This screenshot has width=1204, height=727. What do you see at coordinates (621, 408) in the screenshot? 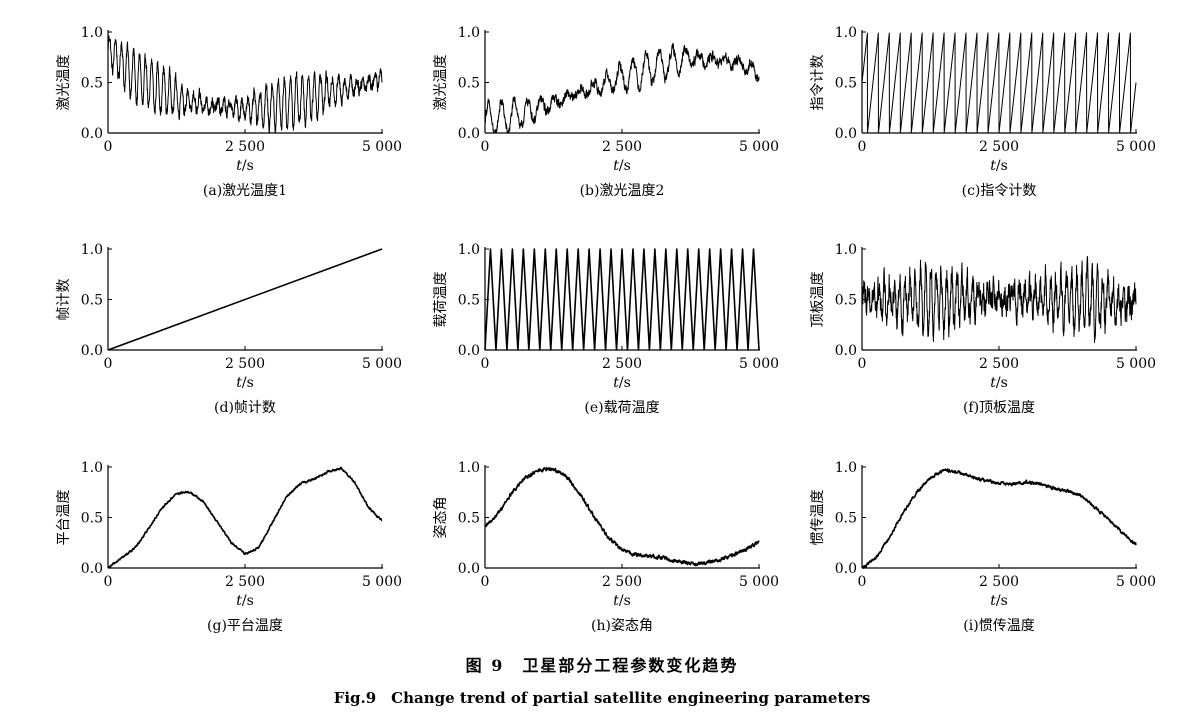
I see `subplot-caption: (e)载荷温度` at bounding box center [621, 408].